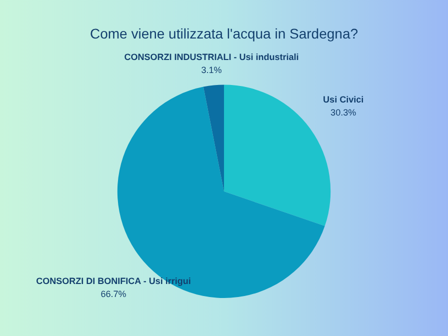  I want to click on data-label: 66.7%, so click(113, 294).